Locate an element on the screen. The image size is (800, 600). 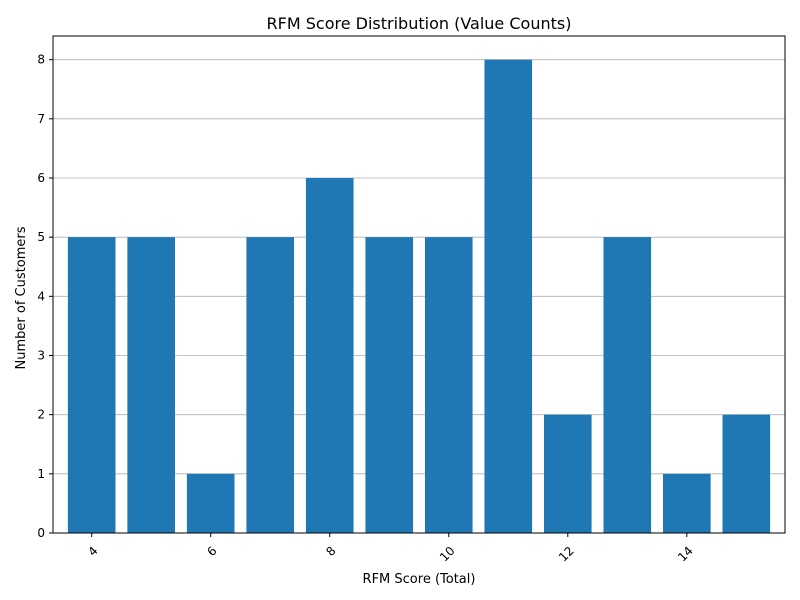
x-axis-label: RFM Score (Total) is located at coordinates (419, 579).